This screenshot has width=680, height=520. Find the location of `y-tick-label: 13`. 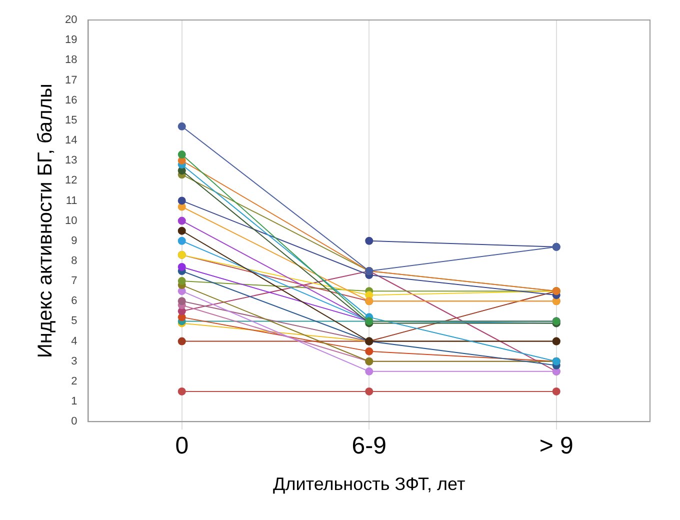

y-tick-label: 13 is located at coordinates (71, 160).